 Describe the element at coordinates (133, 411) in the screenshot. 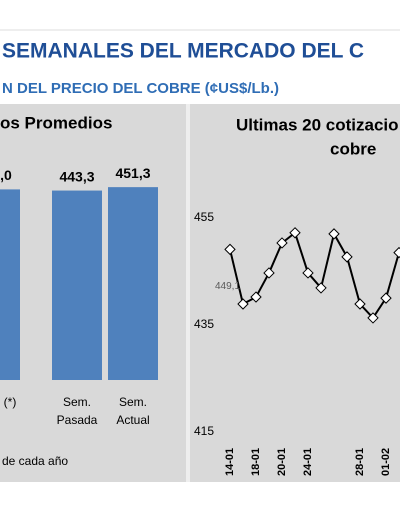

I see `x-tick-label: Sem. Actual` at that location.